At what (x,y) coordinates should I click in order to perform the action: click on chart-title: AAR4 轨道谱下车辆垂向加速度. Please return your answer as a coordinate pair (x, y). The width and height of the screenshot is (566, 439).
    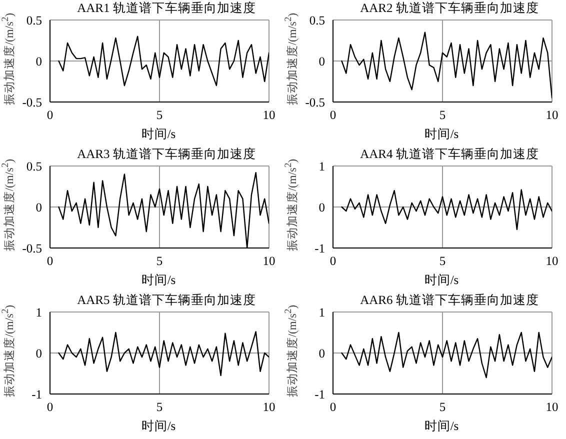
    Looking at the image, I should click on (449, 154).